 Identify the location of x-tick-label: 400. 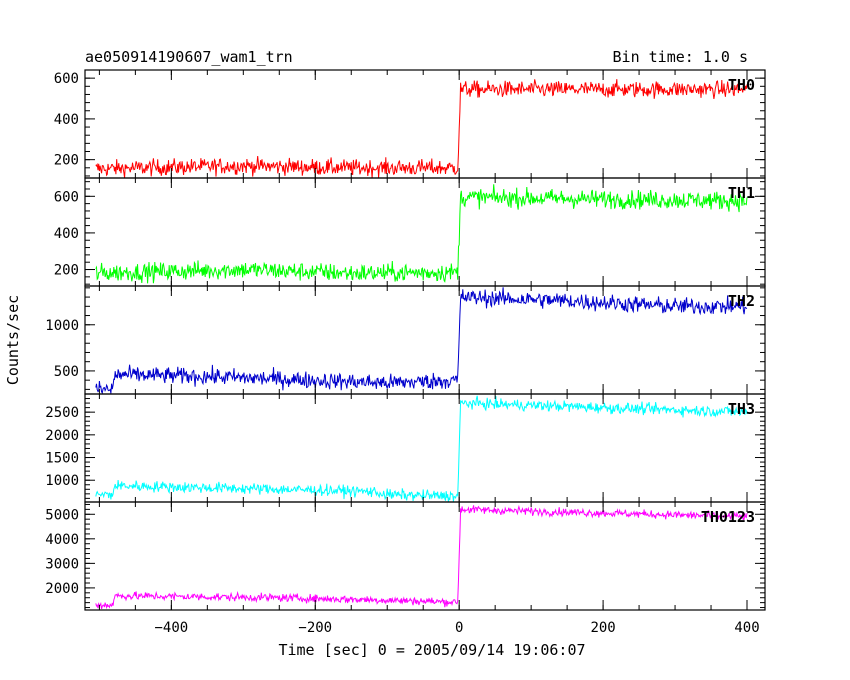
(746, 628).